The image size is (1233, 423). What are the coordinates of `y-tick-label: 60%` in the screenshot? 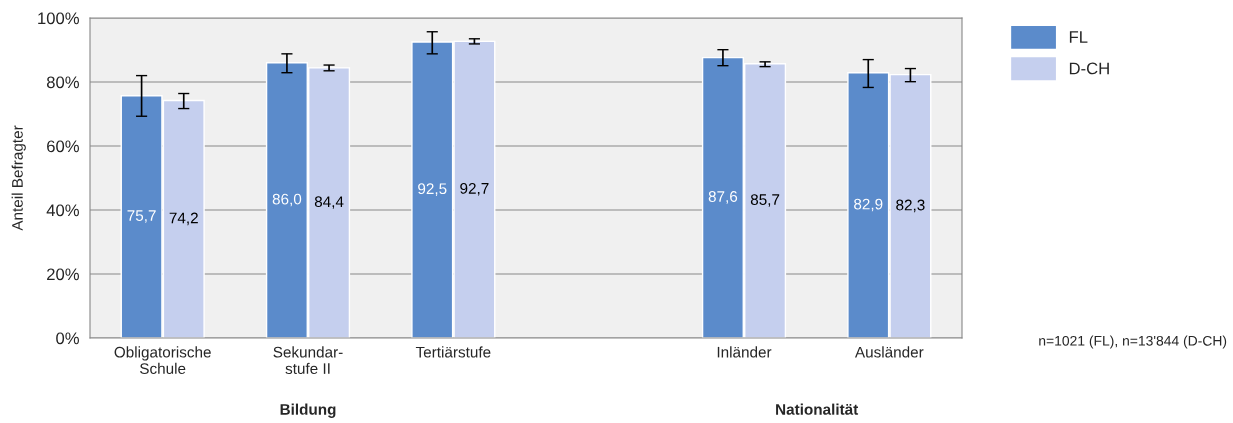 It's located at (63, 146).